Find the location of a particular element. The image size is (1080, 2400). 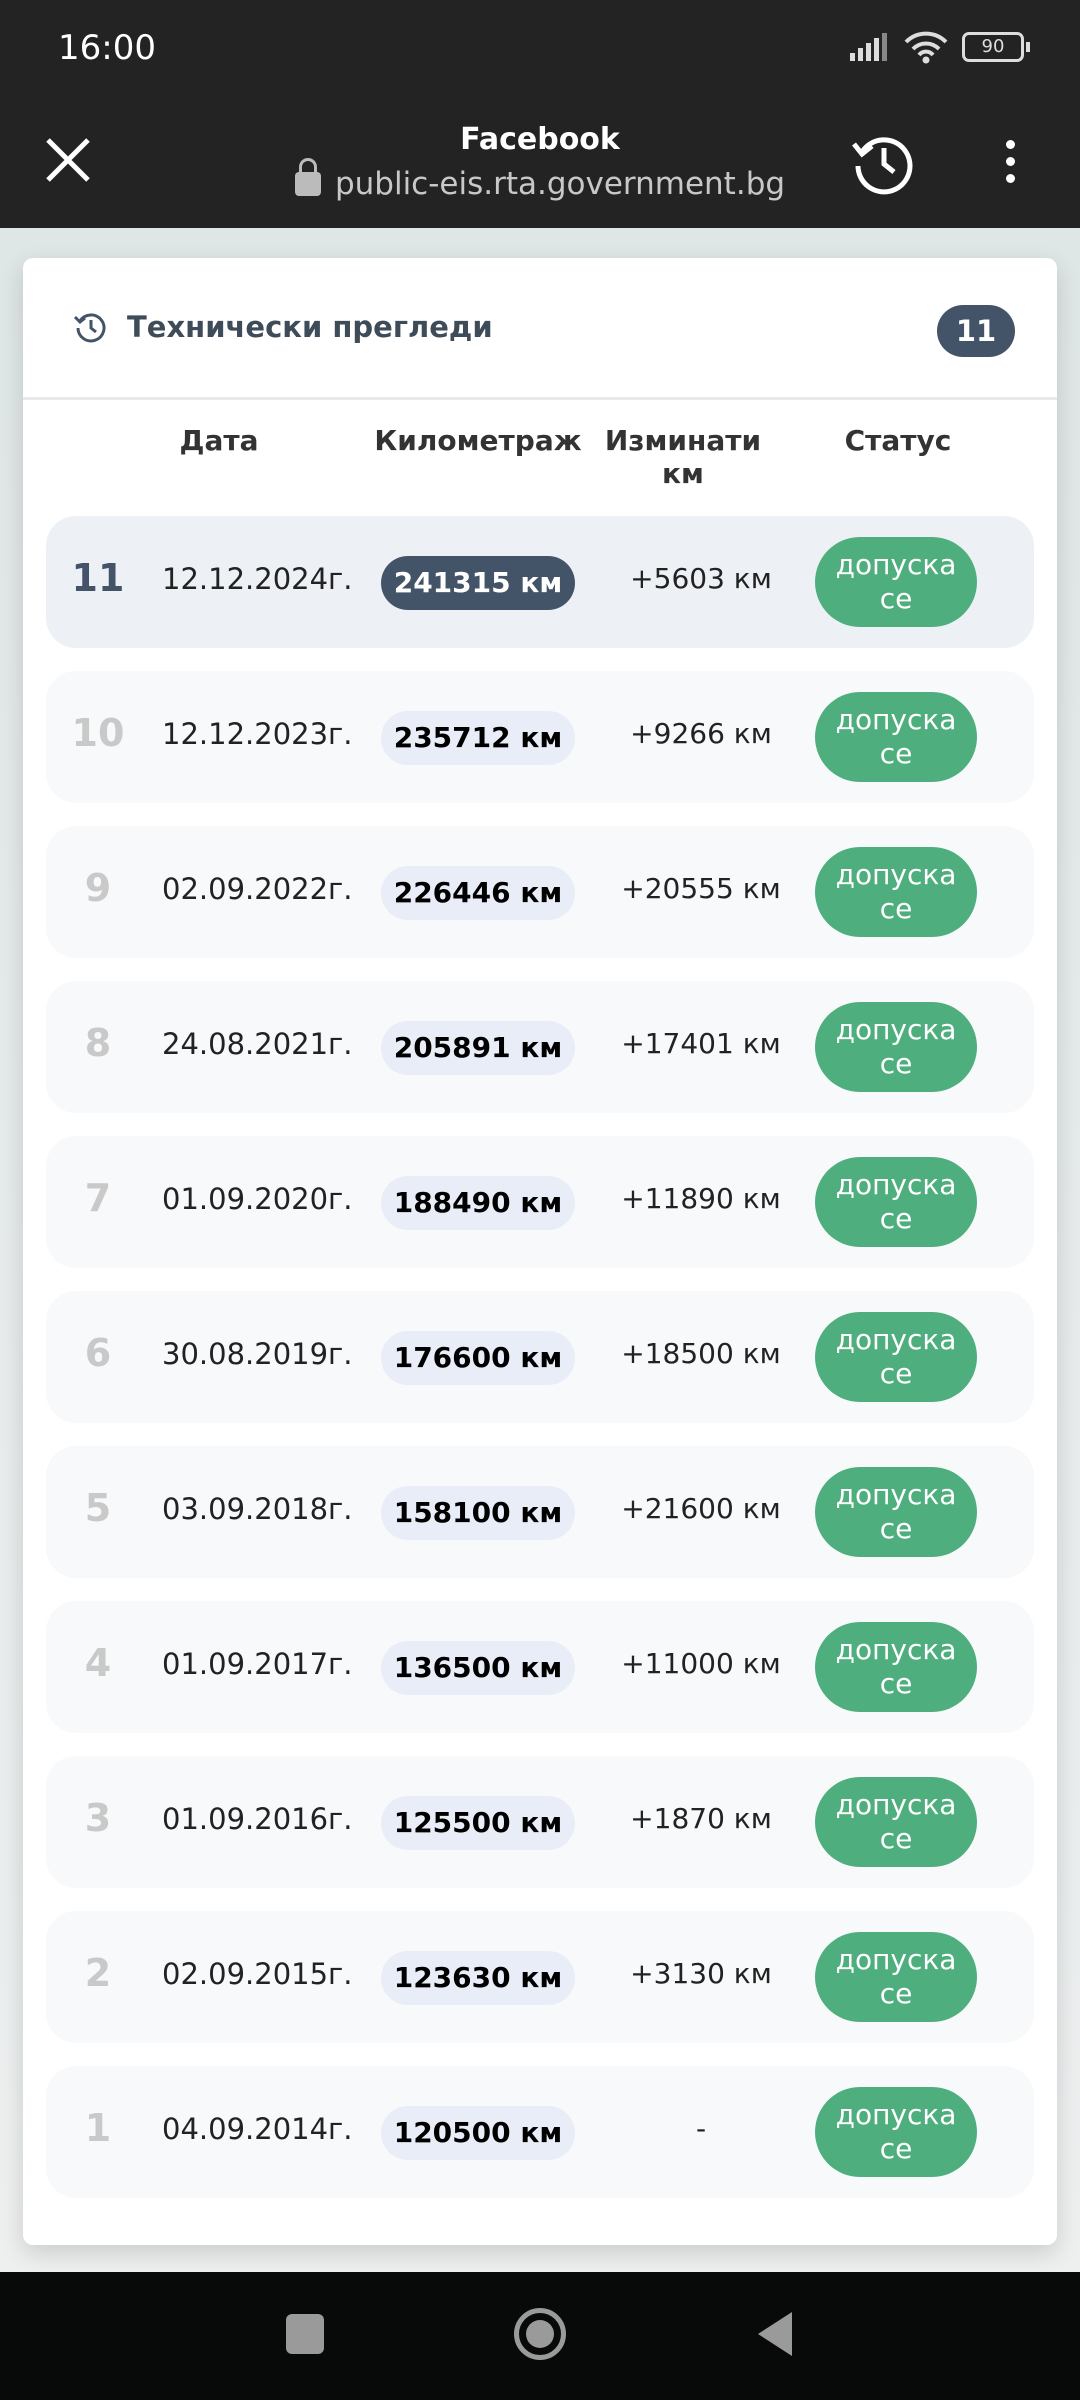

row-number: 5 is located at coordinates (98, 1508).